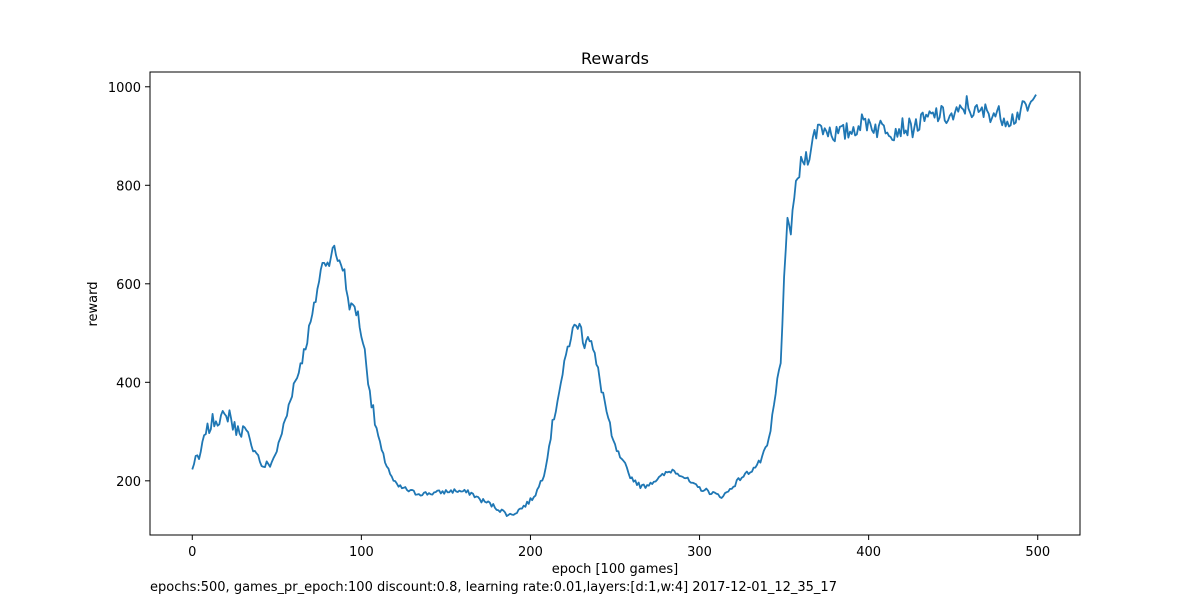 The height and width of the screenshot is (600, 1200). Describe the element at coordinates (361, 552) in the screenshot. I see `x-tick-label: 100` at that location.